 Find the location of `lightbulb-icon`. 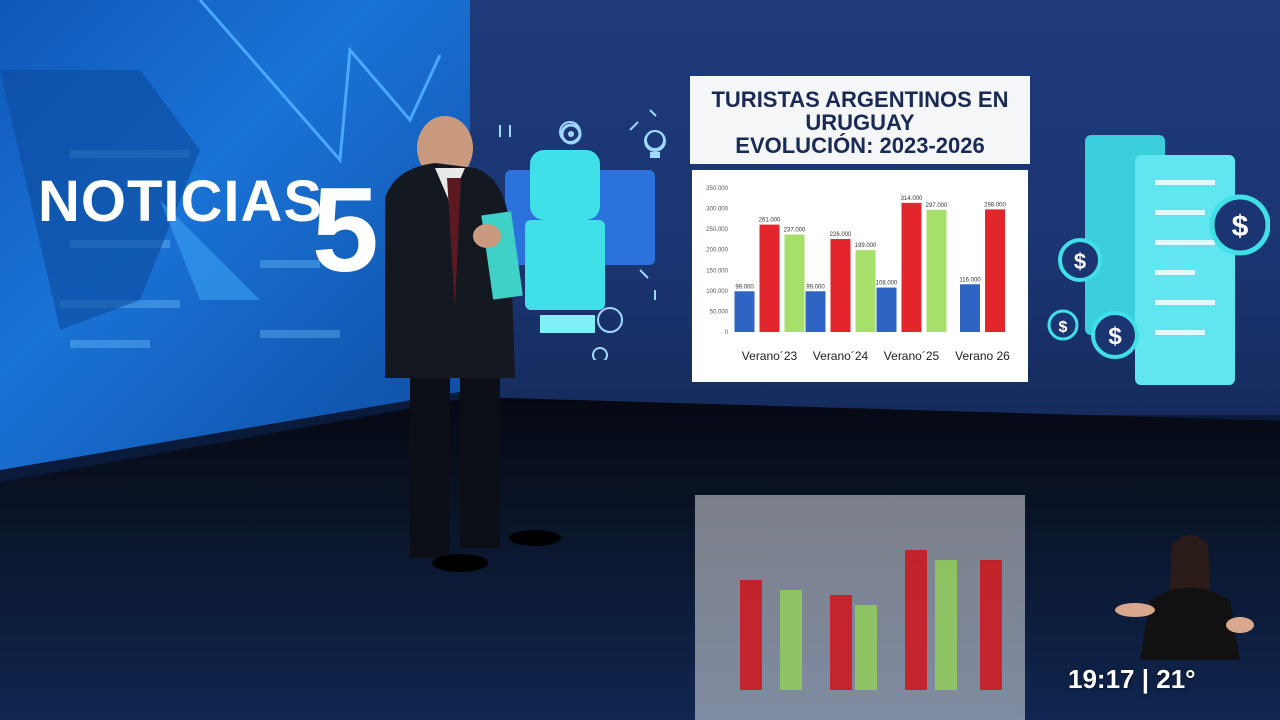

lightbulb-icon is located at coordinates (655, 144).